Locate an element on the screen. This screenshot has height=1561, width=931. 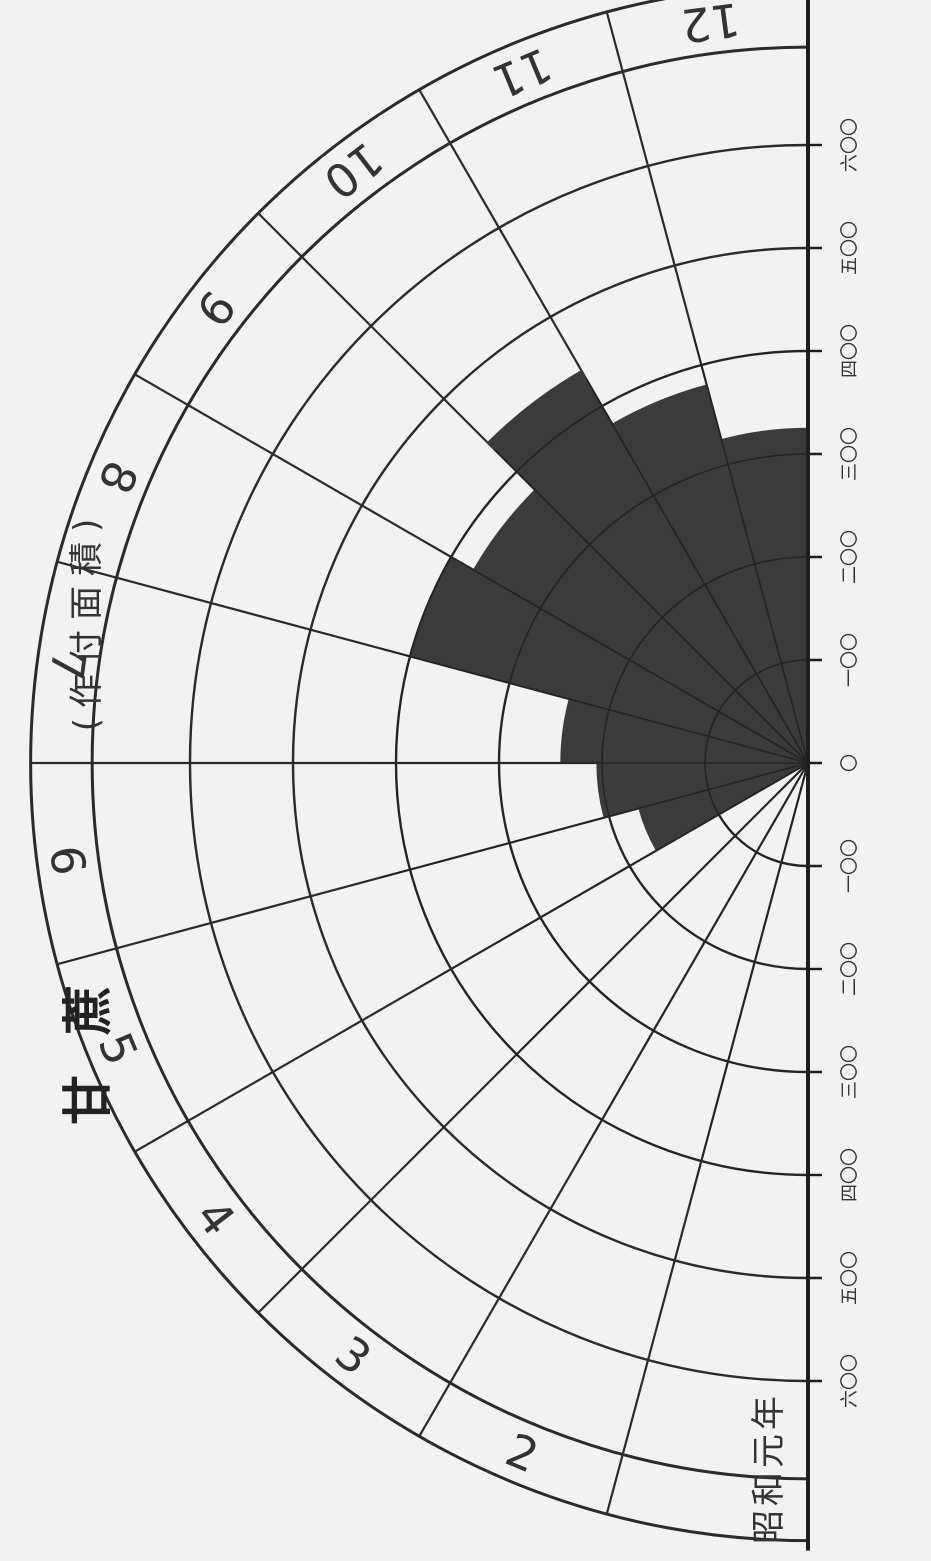
category-label-2: 2 is located at coordinates (522, 1452).